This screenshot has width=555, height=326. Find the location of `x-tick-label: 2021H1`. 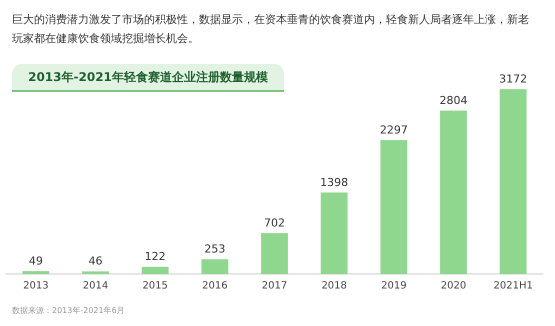

x-tick-label: 2021H1 is located at coordinates (513, 286).